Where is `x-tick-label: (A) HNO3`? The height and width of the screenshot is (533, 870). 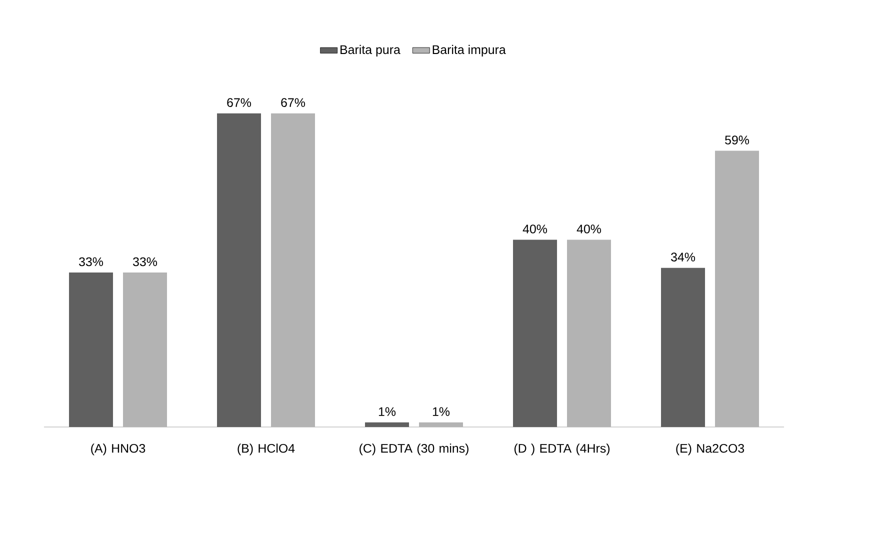
x-tick-label: (A) HNO3 is located at coordinates (118, 450).